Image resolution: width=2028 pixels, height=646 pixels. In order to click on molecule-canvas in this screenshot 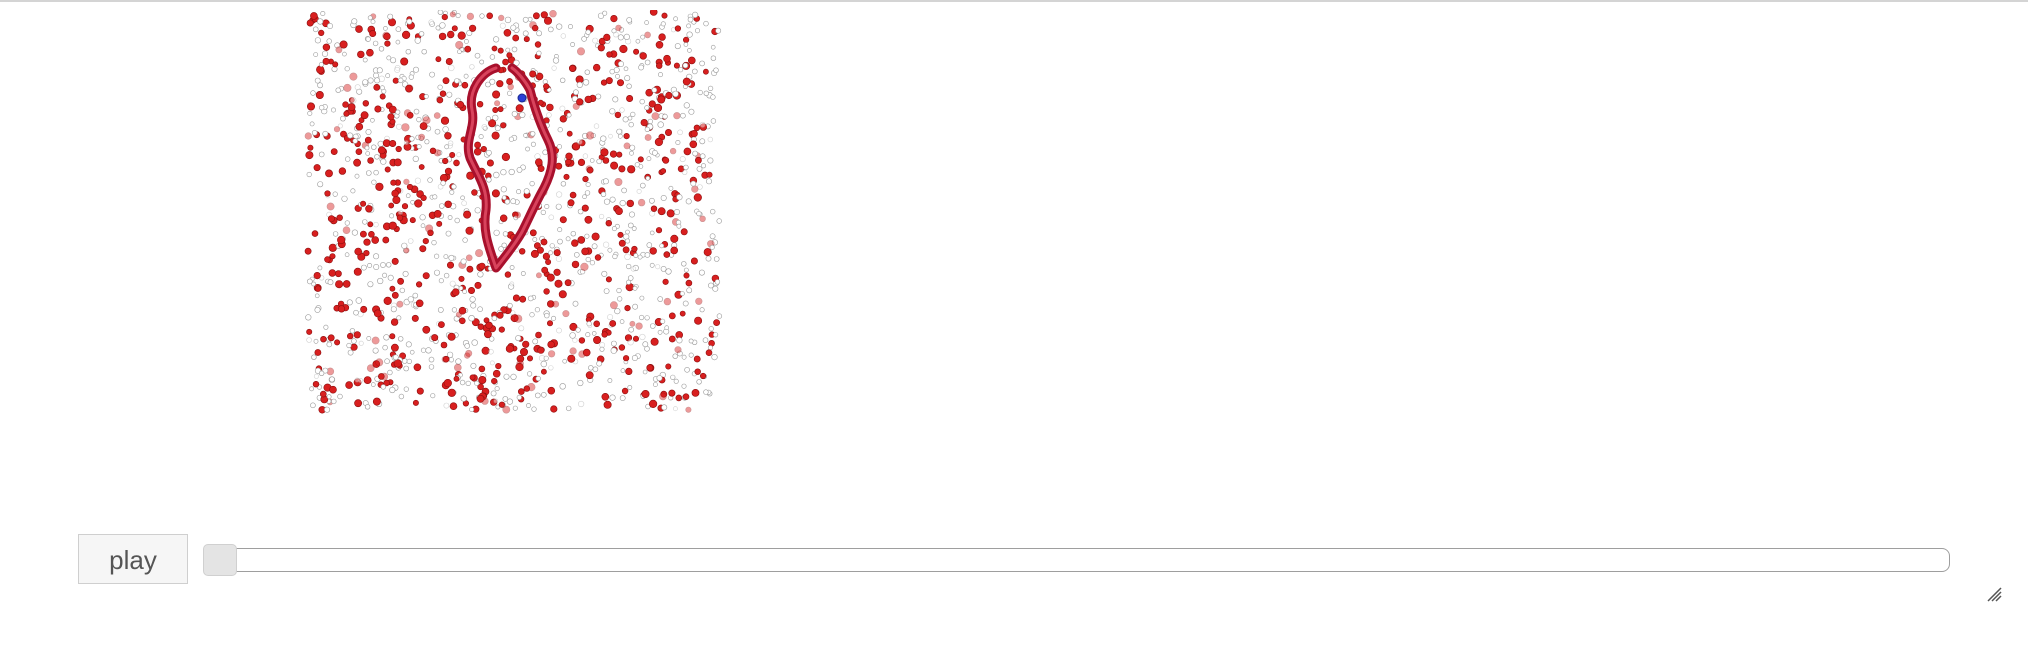, I will do `click(520, 215)`.